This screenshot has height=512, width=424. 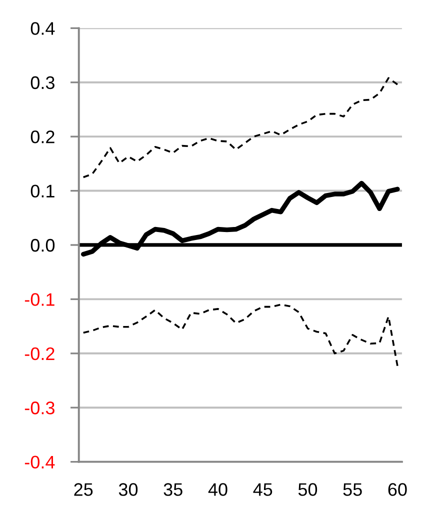 What do you see at coordinates (42, 245) in the screenshot?
I see `y-tick-label: 0.0` at bounding box center [42, 245].